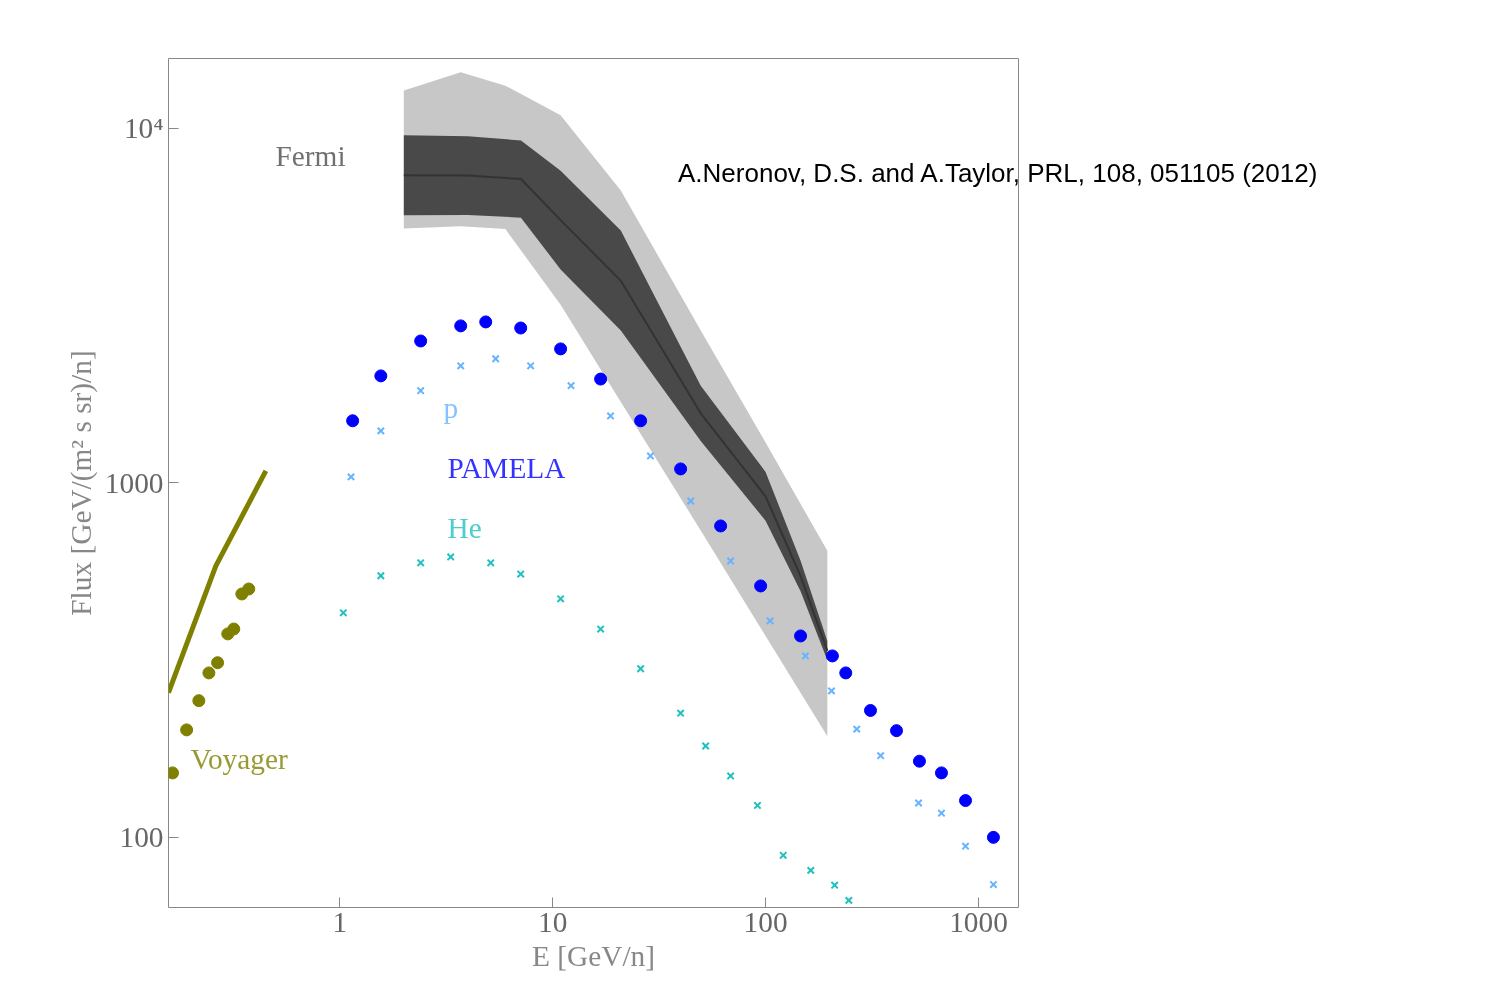 The height and width of the screenshot is (997, 1488). I want to click on x-tick-label: 1, so click(340, 921).